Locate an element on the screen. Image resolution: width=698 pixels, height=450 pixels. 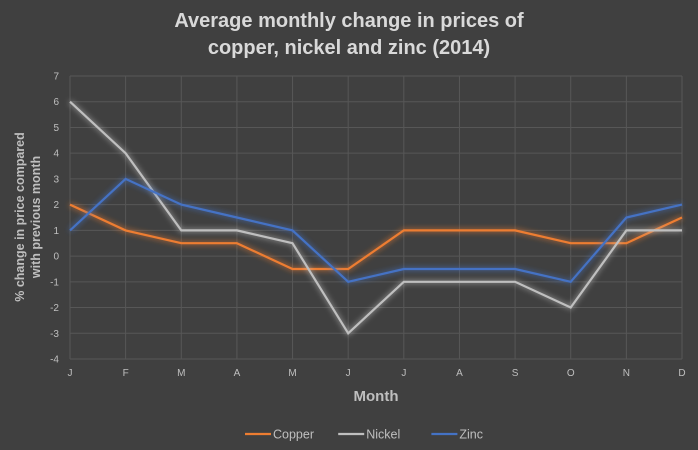
x-tick-label: O is located at coordinates (571, 373).